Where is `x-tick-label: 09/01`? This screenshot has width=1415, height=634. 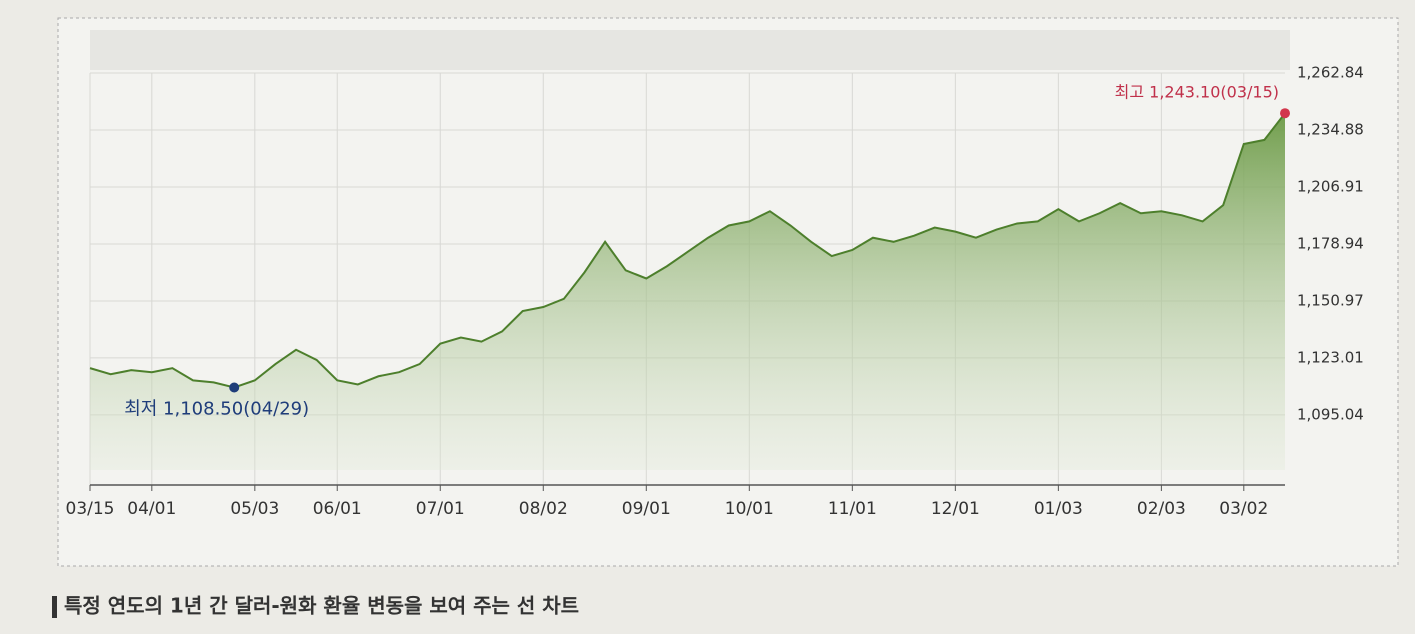 x-tick-label: 09/01 is located at coordinates (646, 509).